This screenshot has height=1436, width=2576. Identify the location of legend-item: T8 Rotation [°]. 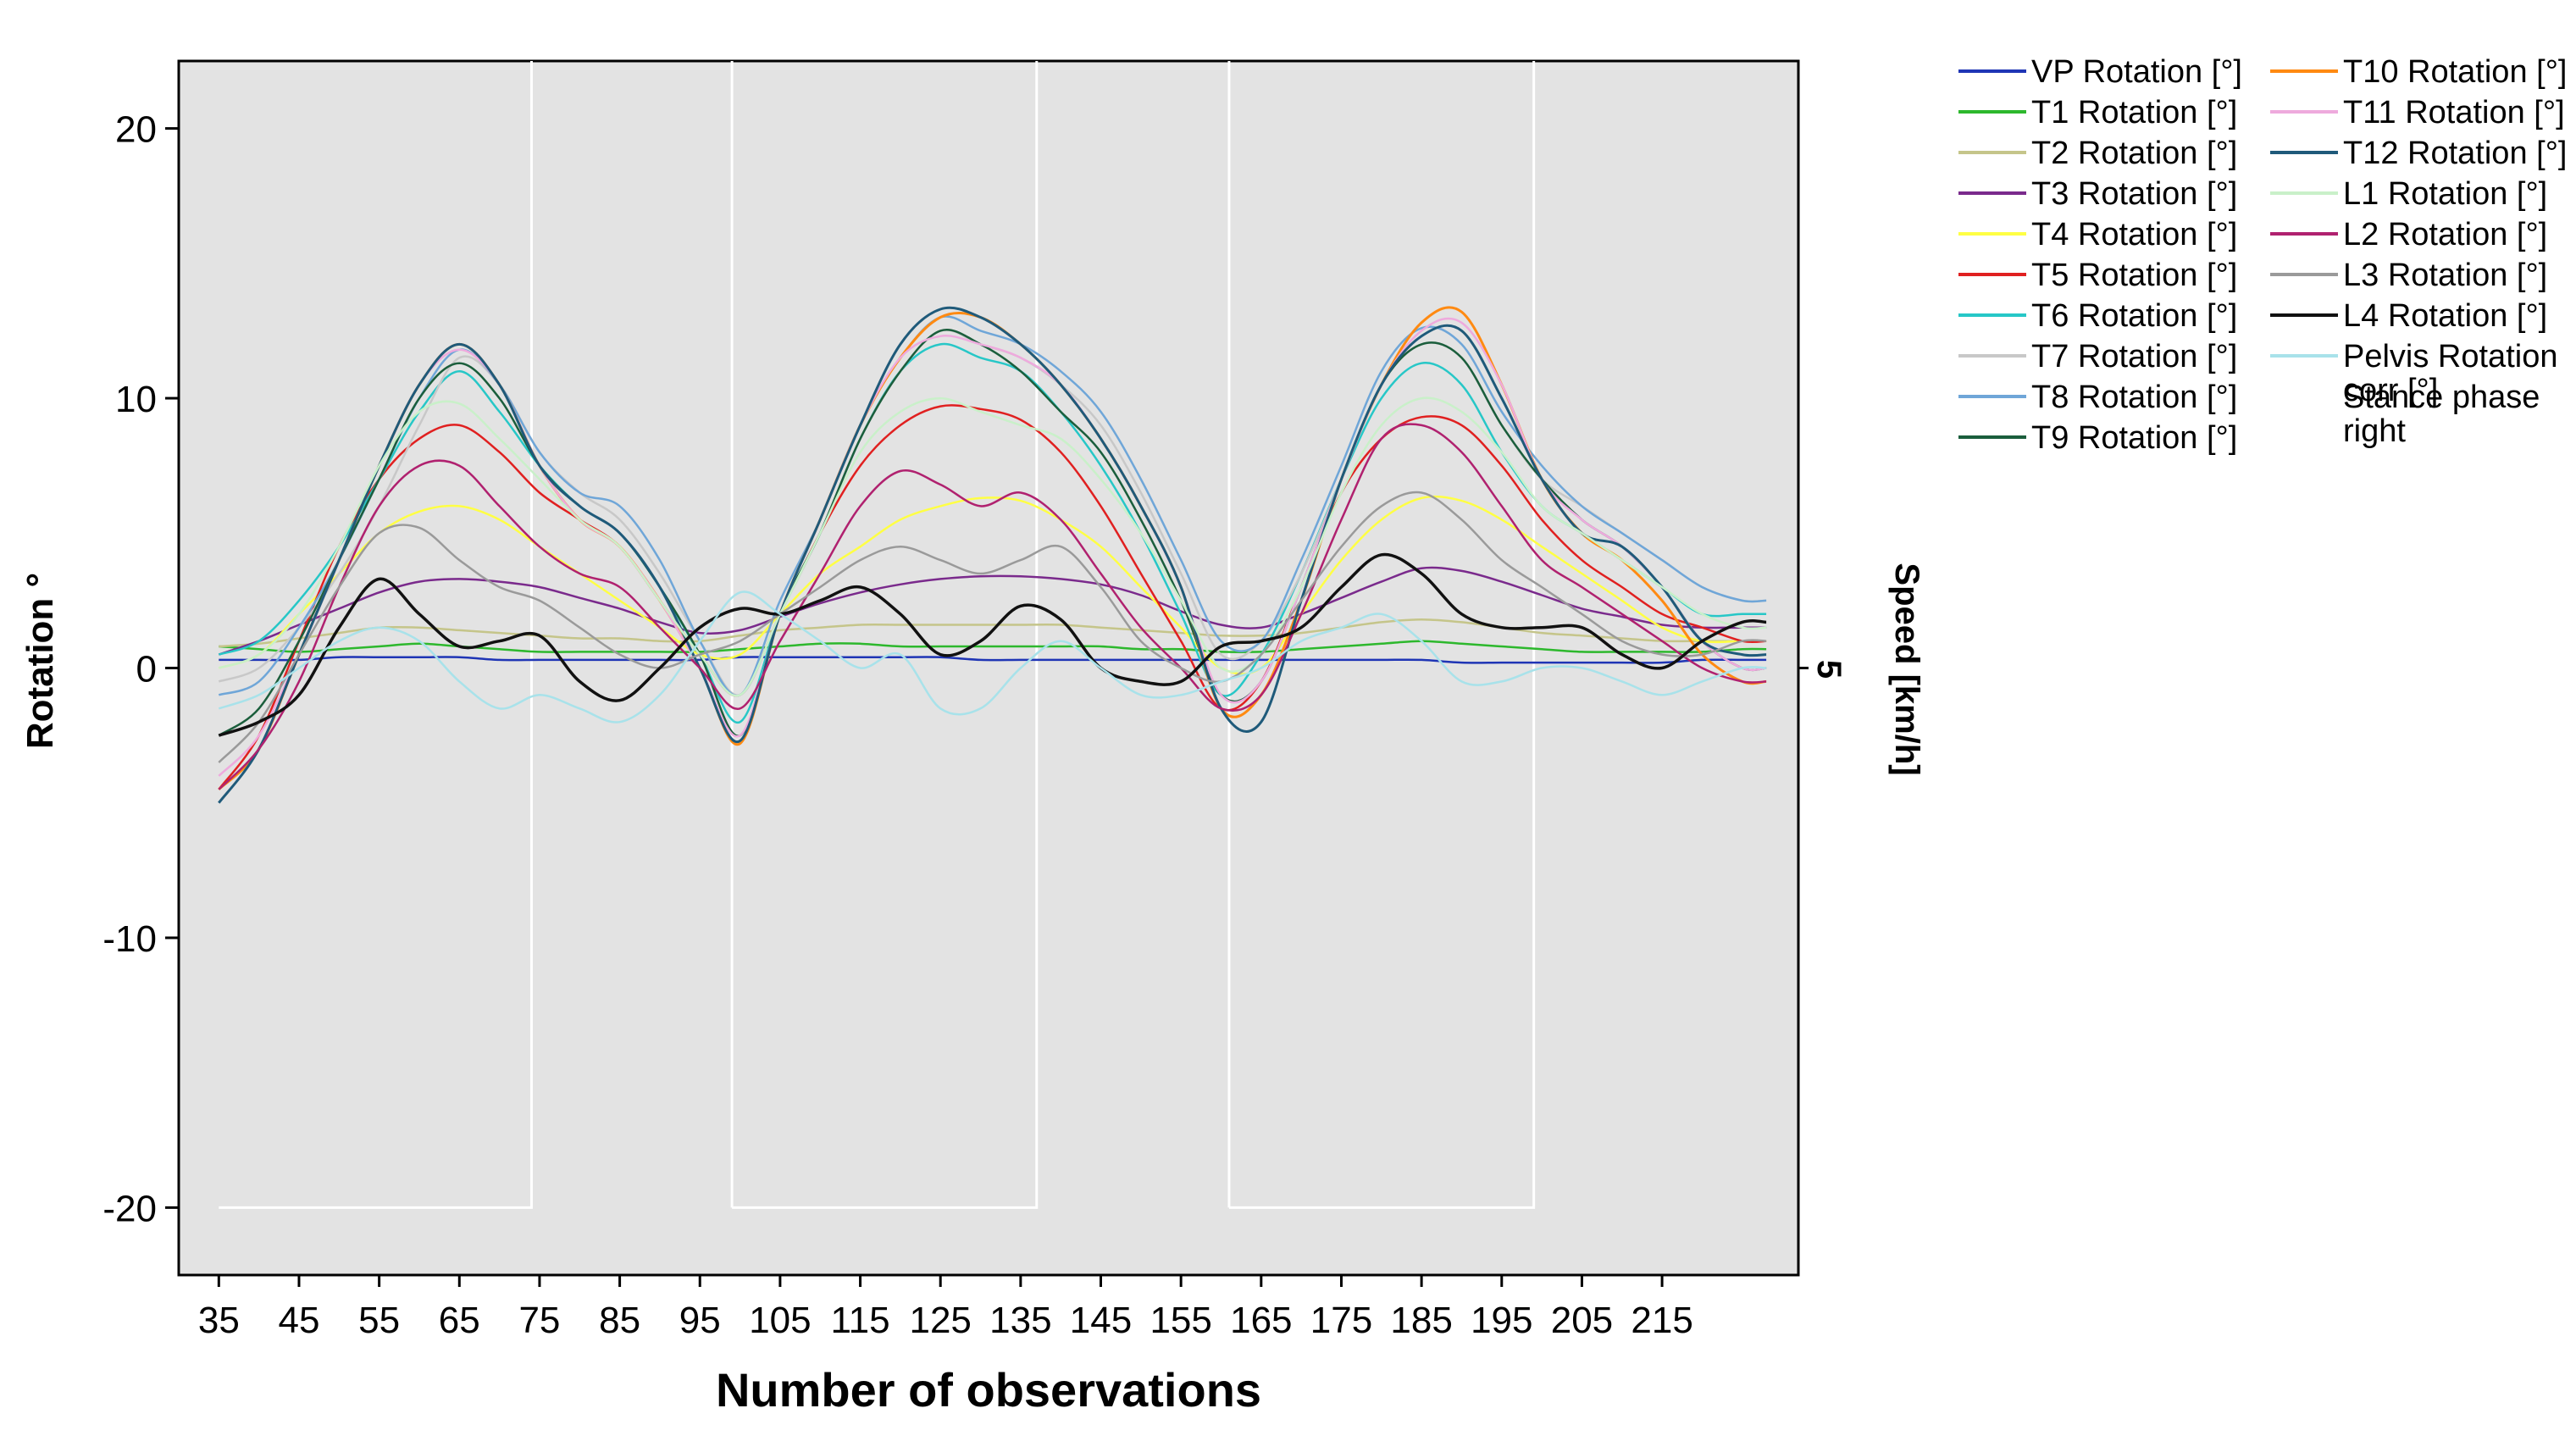
(2097, 397).